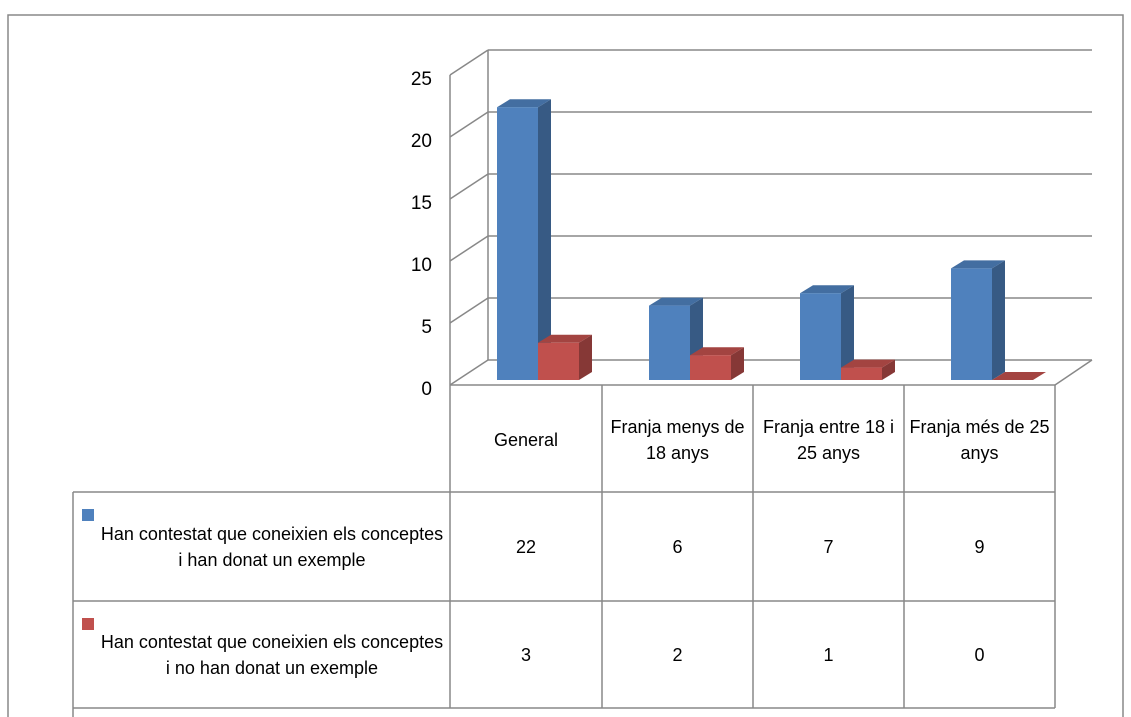 Image resolution: width=1131 pixels, height=717 pixels. I want to click on table-value: 1, so click(828, 654).